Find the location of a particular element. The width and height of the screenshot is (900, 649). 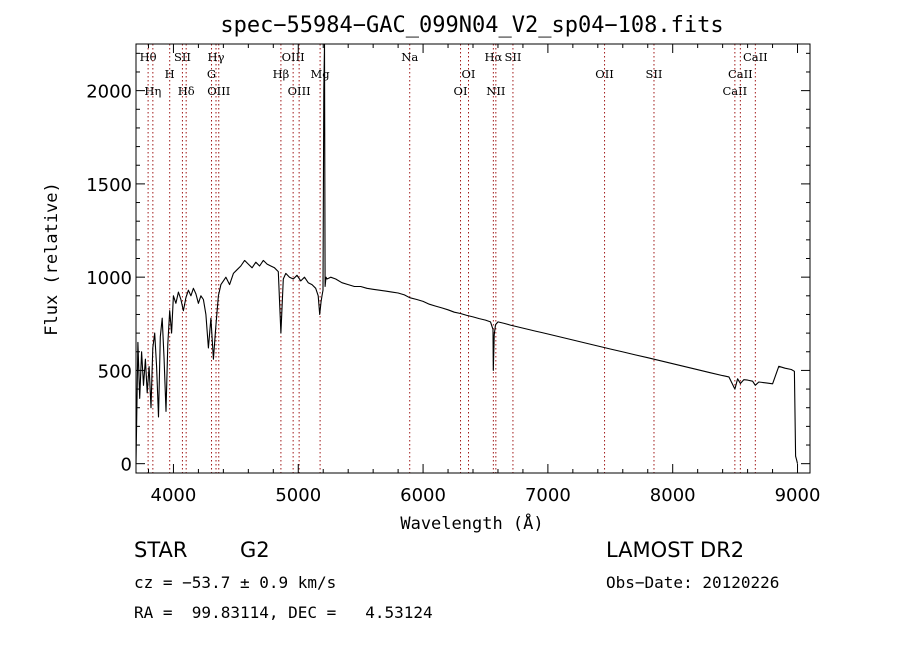

line-marker-label: Hβ is located at coordinates (281, 74).